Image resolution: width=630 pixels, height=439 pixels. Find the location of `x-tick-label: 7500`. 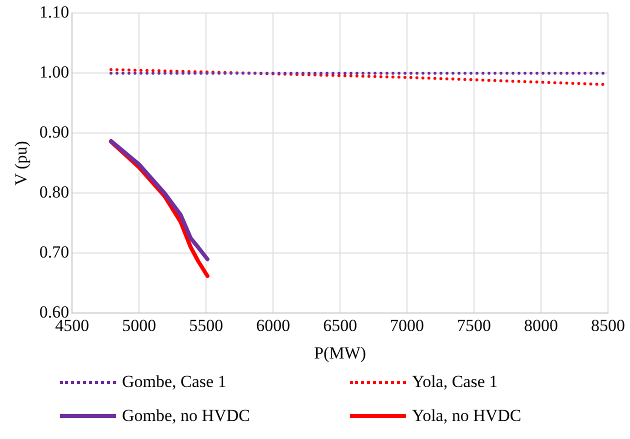

x-tick-label: 7500 is located at coordinates (474, 325).